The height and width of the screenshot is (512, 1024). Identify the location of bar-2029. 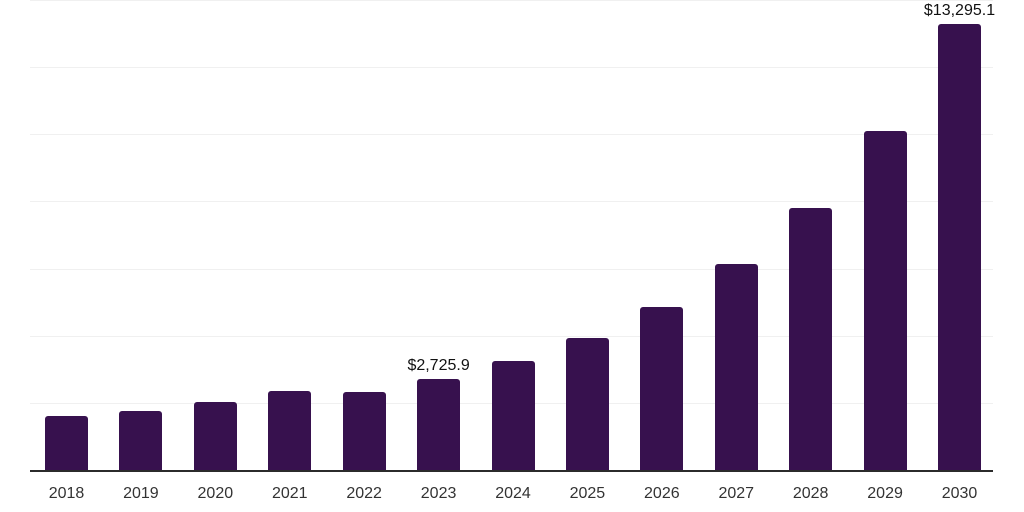
(885, 300).